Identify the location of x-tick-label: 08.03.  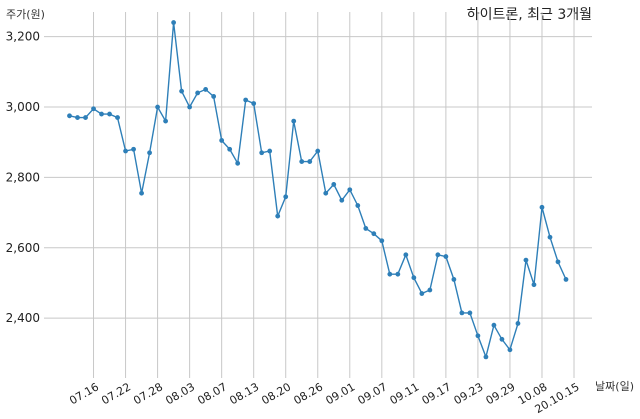
(180, 393).